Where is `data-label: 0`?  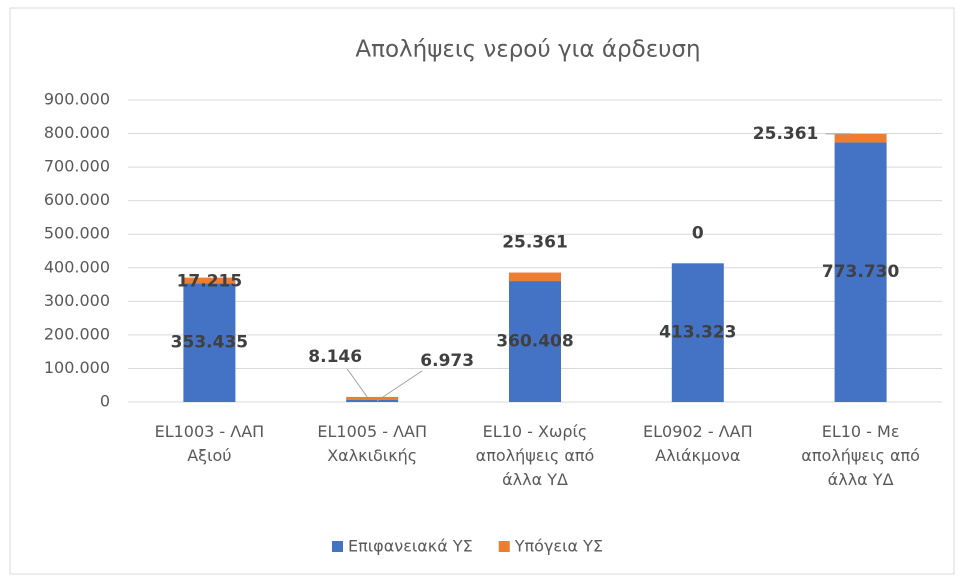 data-label: 0 is located at coordinates (698, 233).